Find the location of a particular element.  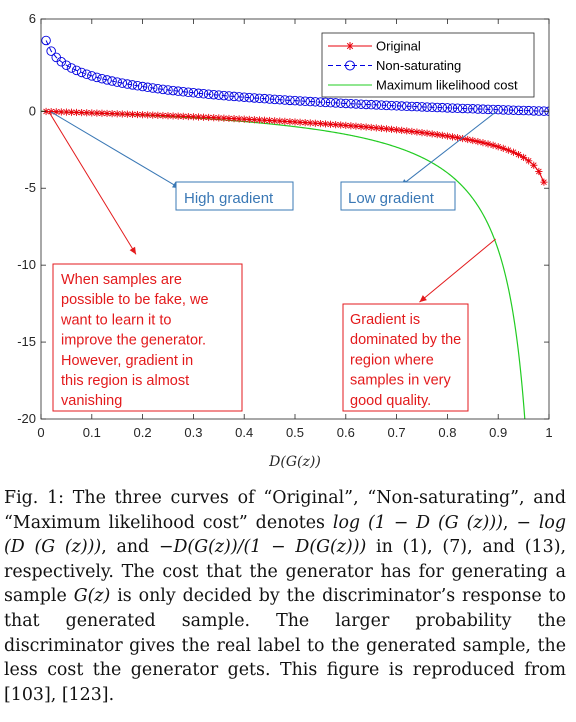

x-tick-label: 0.5 is located at coordinates (295, 432).